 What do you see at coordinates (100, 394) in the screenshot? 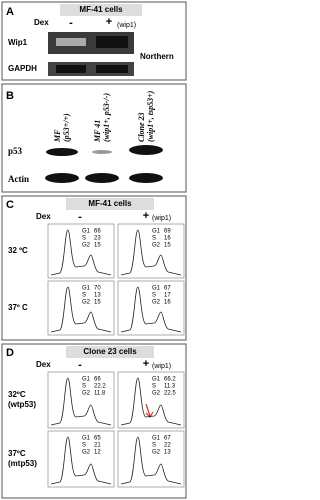
I see `phase-value: 11.8` at bounding box center [100, 394].